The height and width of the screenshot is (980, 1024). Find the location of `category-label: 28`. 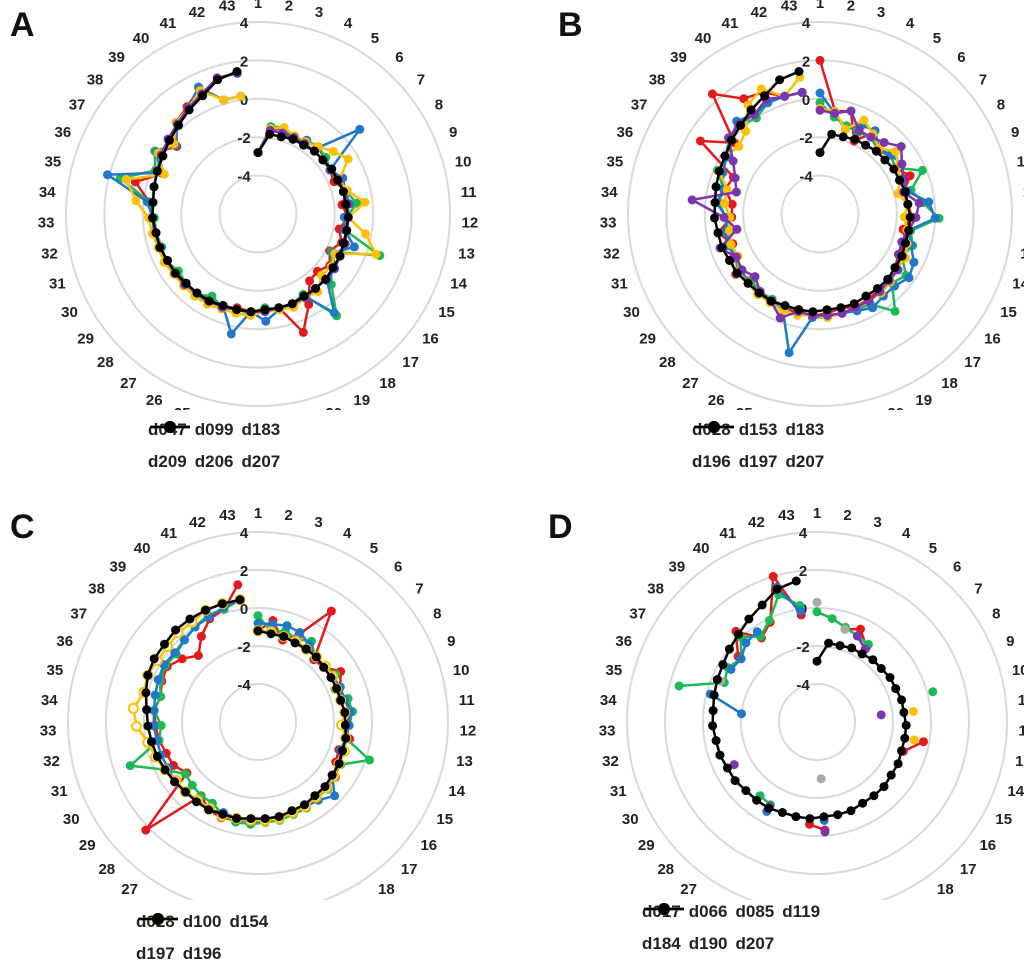

category-label: 28 is located at coordinates (105, 362).